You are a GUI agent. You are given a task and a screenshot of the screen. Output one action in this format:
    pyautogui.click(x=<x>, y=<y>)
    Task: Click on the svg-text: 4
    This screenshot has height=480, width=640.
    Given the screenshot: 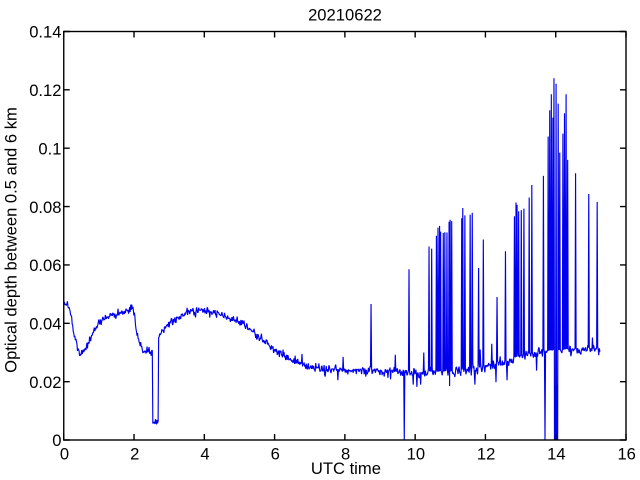 What is the action you would take?
    pyautogui.click(x=204, y=454)
    